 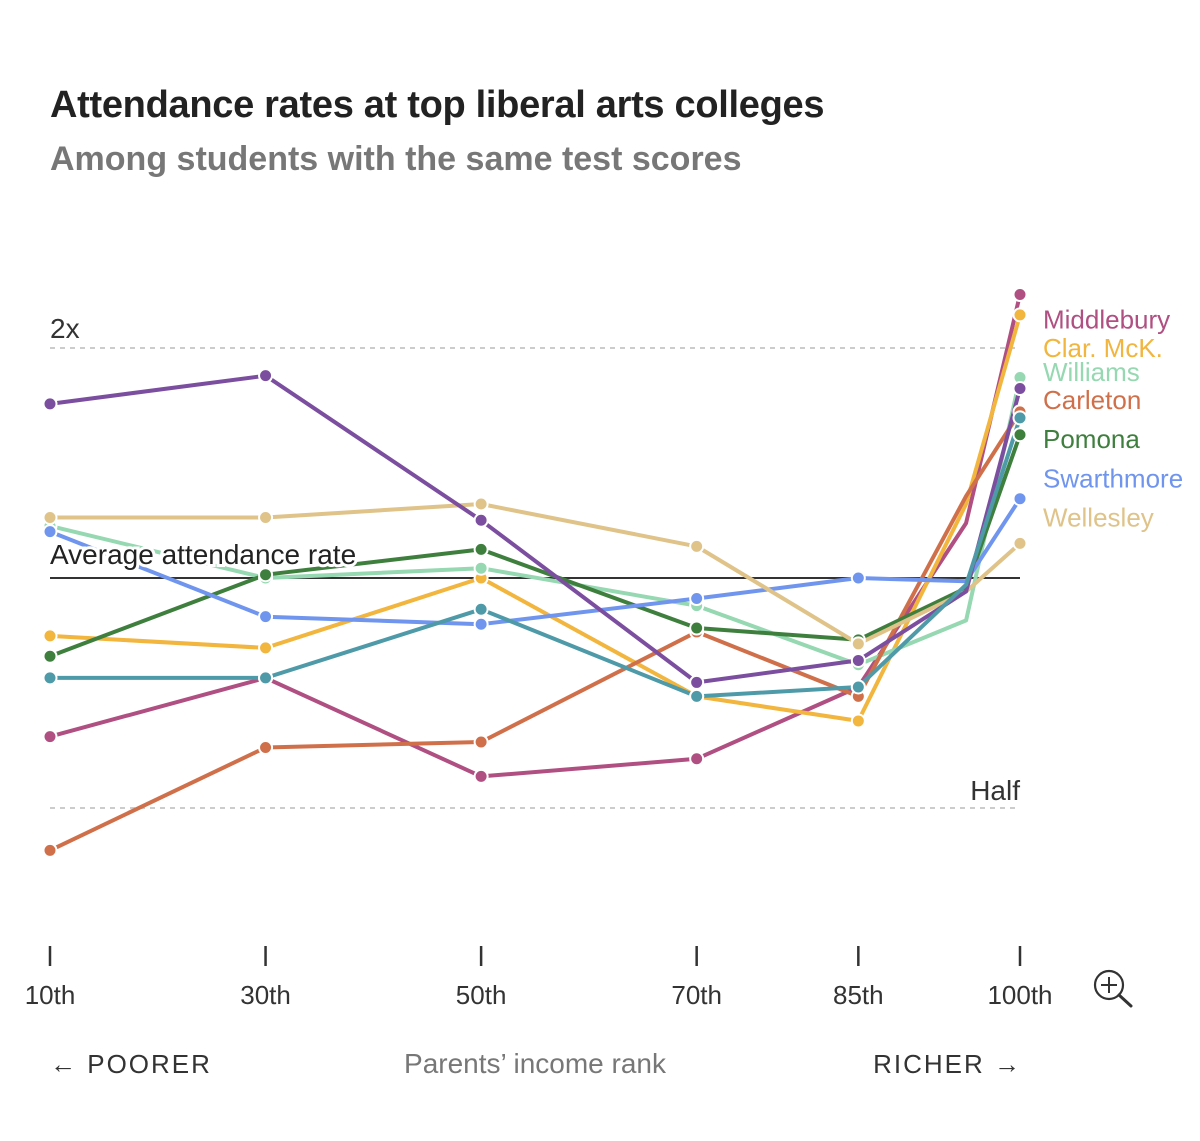 What do you see at coordinates (1103, 348) in the screenshot?
I see `series-label: Clar. McK.` at bounding box center [1103, 348].